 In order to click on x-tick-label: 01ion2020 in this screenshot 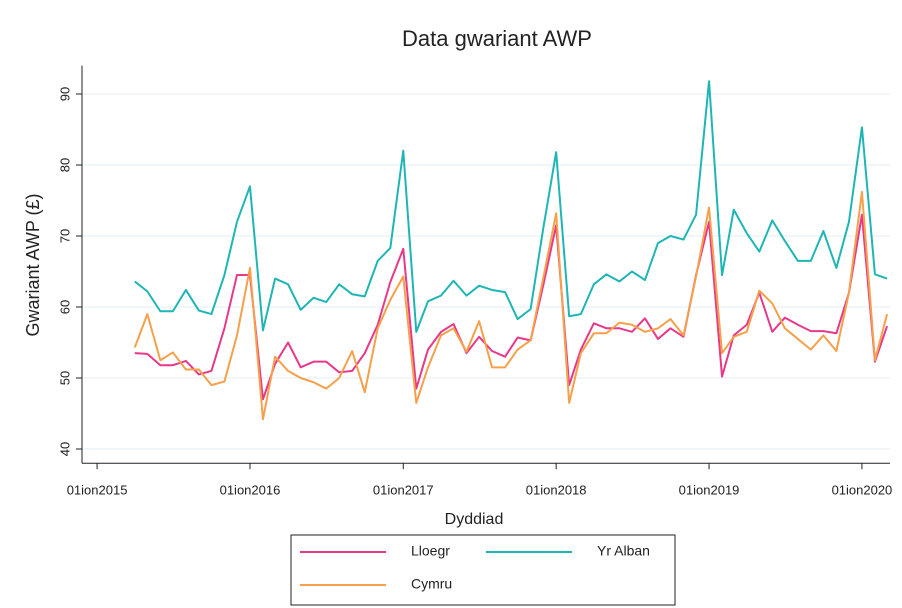, I will do `click(862, 490)`.